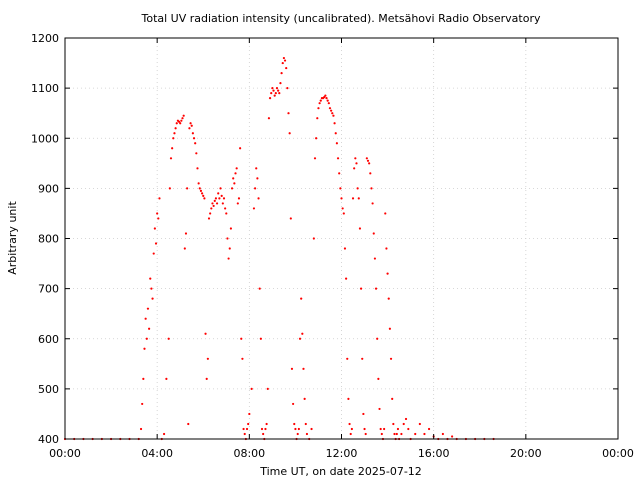 Image resolution: width=640 pixels, height=480 pixels. I want to click on y-tick-label: 400, so click(48, 439).